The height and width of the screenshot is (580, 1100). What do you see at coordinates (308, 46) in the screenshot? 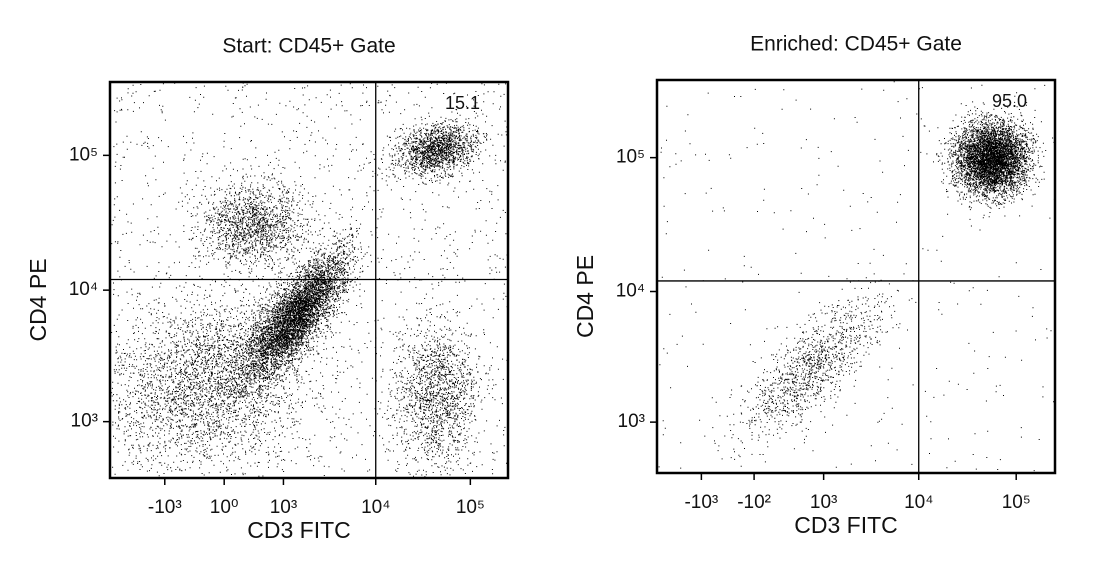
I see `chart-title: Start: CD45+ Gate` at bounding box center [308, 46].